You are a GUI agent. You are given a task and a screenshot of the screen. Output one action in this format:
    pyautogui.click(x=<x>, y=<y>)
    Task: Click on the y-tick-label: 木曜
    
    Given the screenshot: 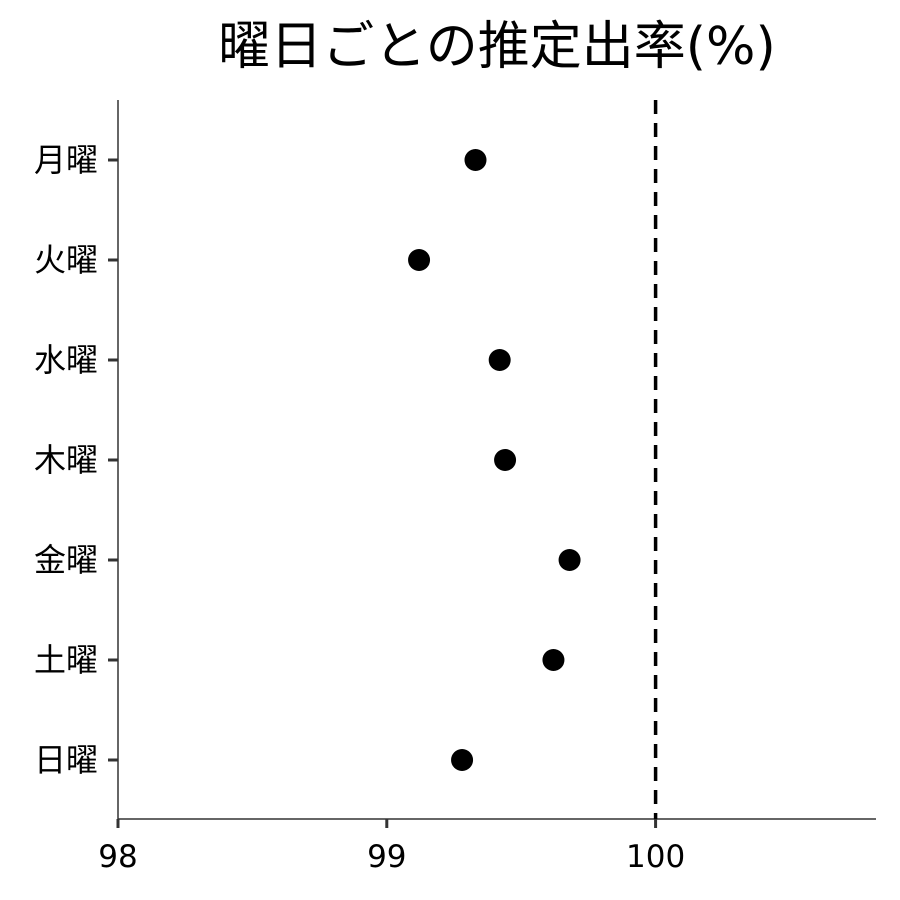 What is the action you would take?
    pyautogui.click(x=66, y=460)
    